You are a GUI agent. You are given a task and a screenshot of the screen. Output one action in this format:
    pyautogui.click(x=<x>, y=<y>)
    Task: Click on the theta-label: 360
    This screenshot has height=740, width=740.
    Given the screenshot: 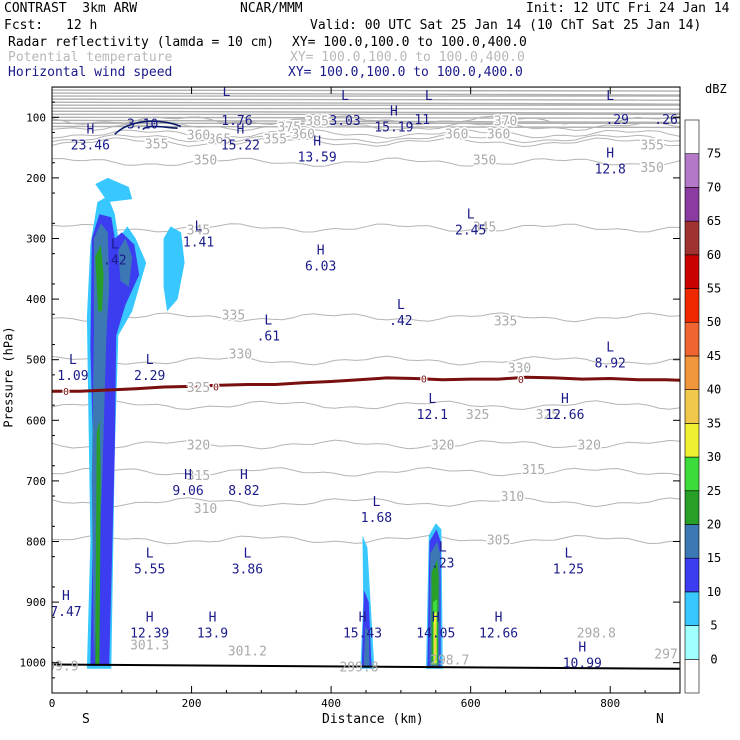 What is the action you would take?
    pyautogui.click(x=456, y=135)
    